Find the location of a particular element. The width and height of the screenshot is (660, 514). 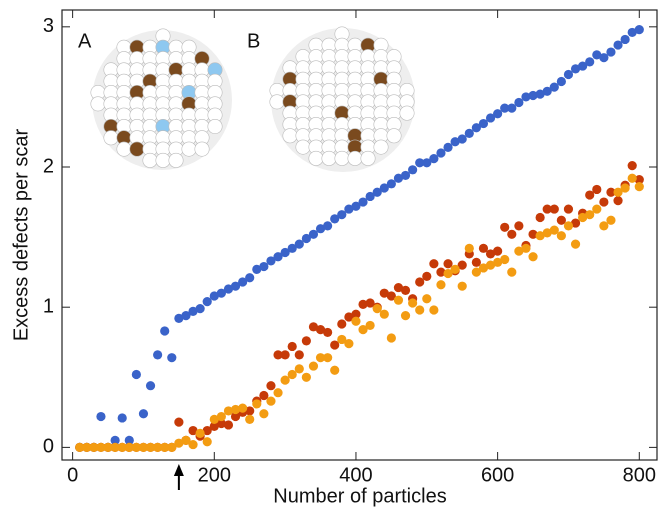

x-tick-label: 400 is located at coordinates (355, 475).